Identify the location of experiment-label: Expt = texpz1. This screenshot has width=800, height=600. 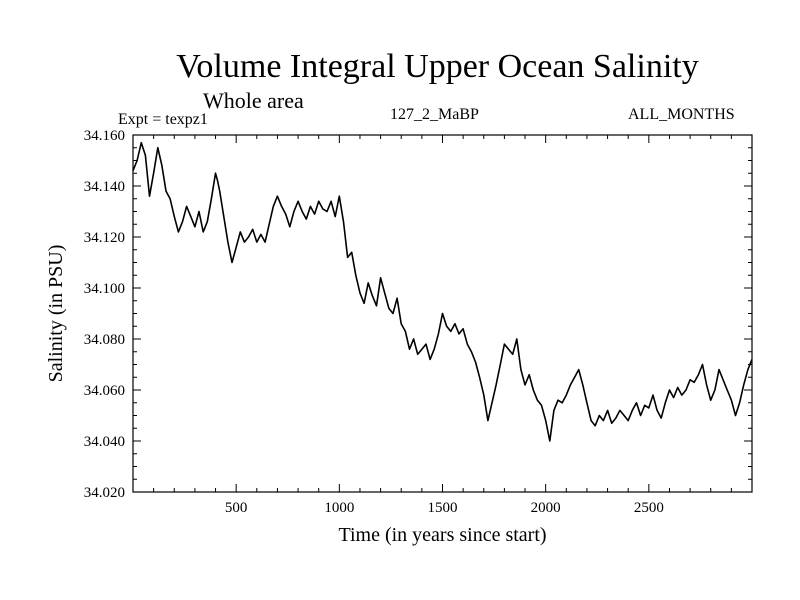
(163, 119).